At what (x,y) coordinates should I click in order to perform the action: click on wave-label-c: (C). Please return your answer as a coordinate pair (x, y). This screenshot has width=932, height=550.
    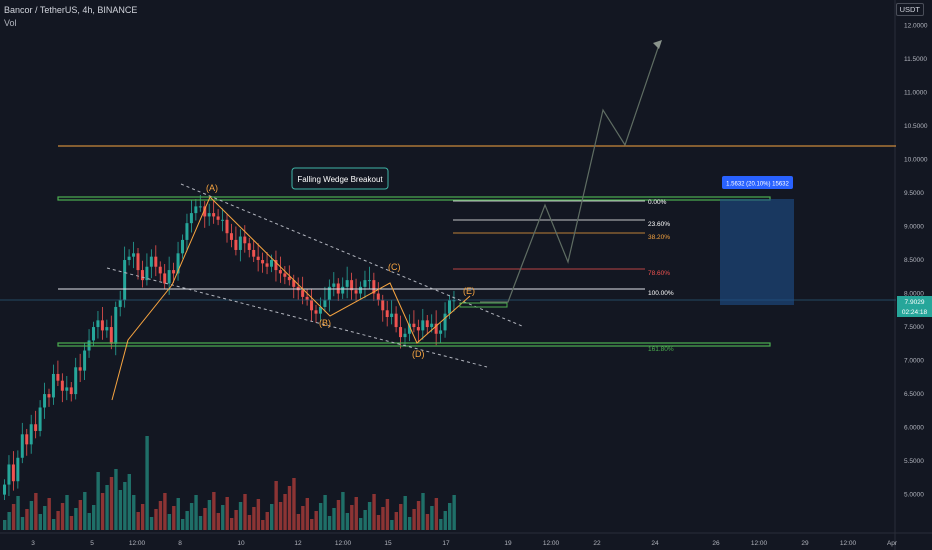
    Looking at the image, I should click on (394, 267).